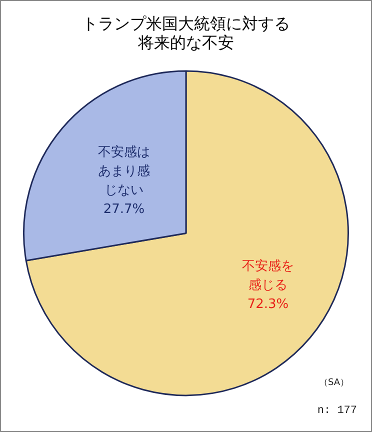  What do you see at coordinates (268, 275) in the screenshot?
I see `slice-label: 不安感を感じる` at bounding box center [268, 275].